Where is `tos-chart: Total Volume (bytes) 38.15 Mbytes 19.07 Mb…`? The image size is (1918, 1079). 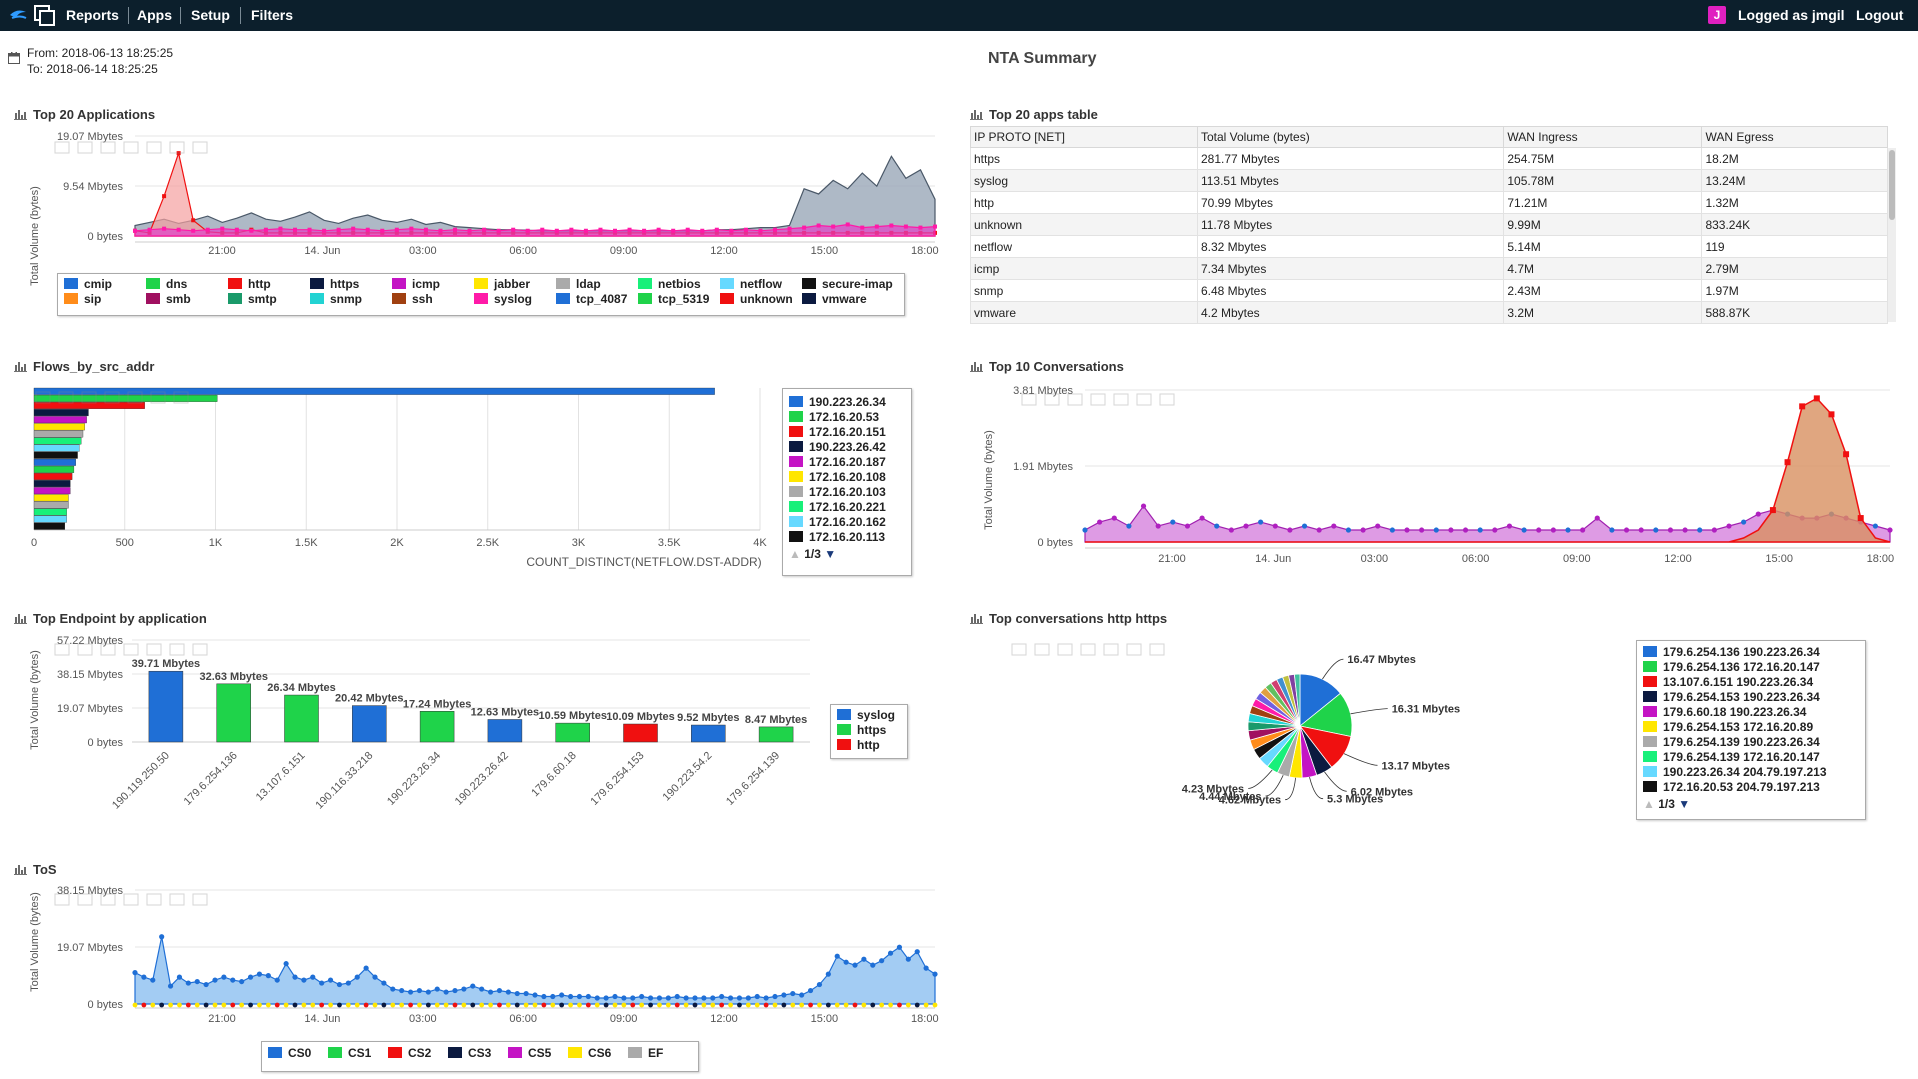 tos-chart: Total Volume (bytes) 38.15 Mbytes 19.07 Mb… is located at coordinates (480, 957).